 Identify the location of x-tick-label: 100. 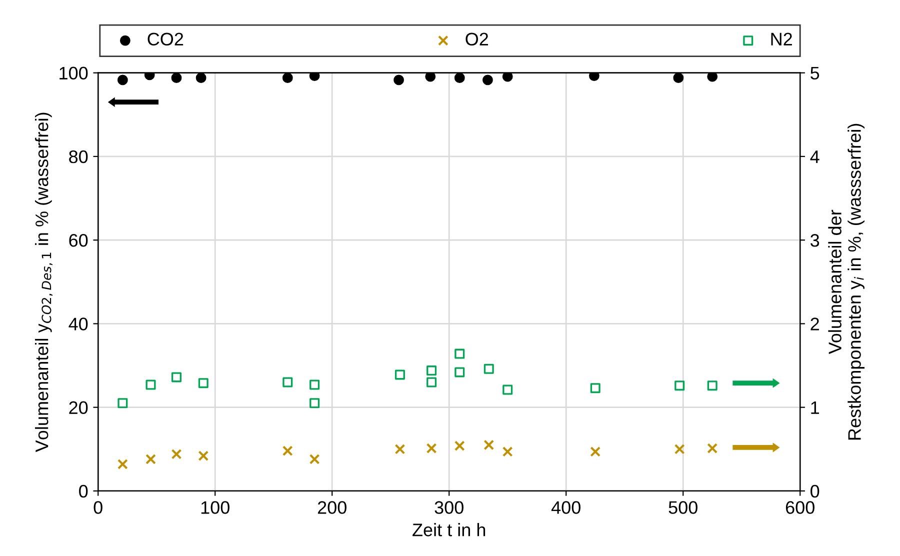
(215, 507).